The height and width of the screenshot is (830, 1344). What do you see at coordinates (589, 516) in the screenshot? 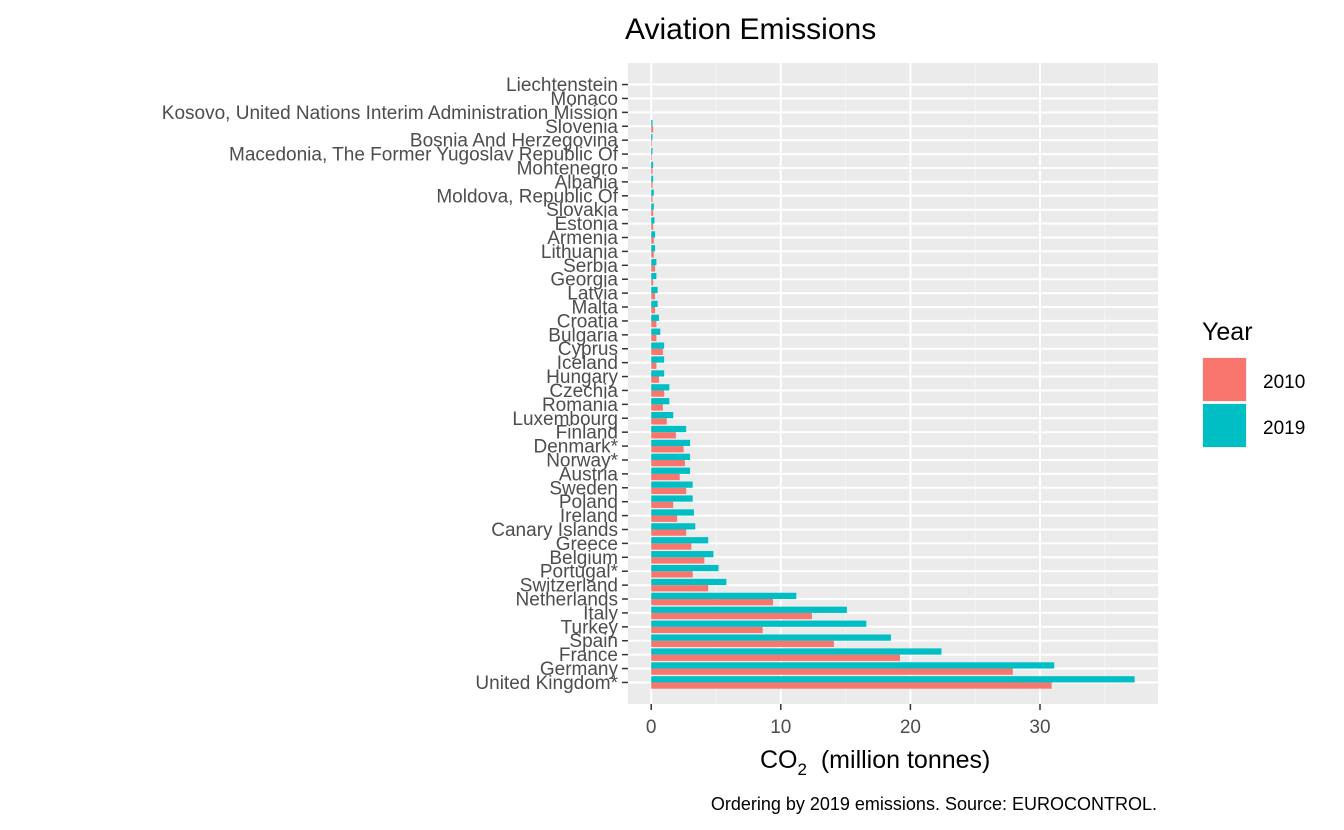
I see `y-tick-label: Ireland` at bounding box center [589, 516].